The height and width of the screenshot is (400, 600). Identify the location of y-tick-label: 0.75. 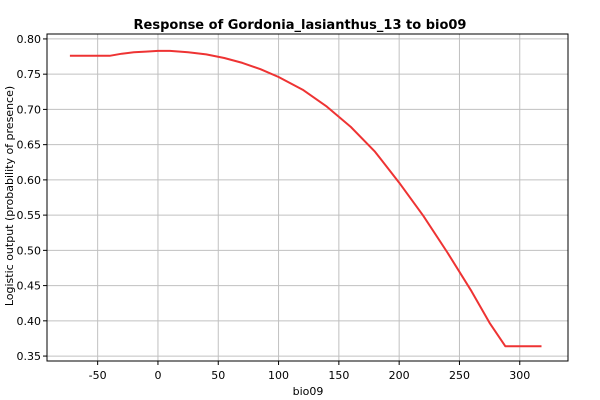
(29, 74).